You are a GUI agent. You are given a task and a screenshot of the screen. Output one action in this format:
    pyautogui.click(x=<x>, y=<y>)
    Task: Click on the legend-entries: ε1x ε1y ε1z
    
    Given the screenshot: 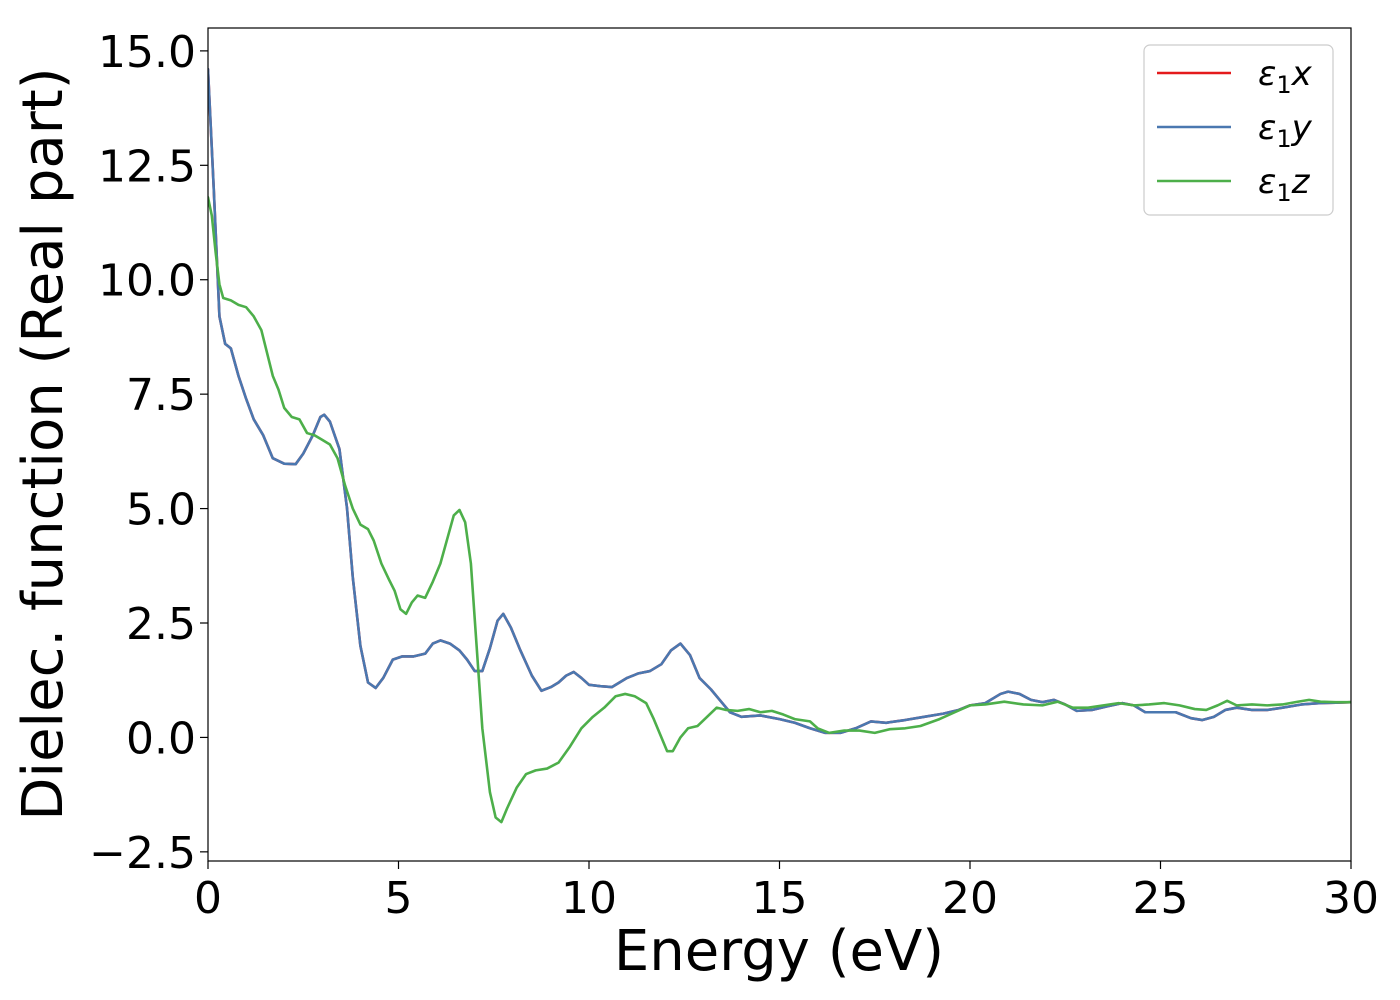 What is the action you would take?
    pyautogui.click(x=1235, y=130)
    